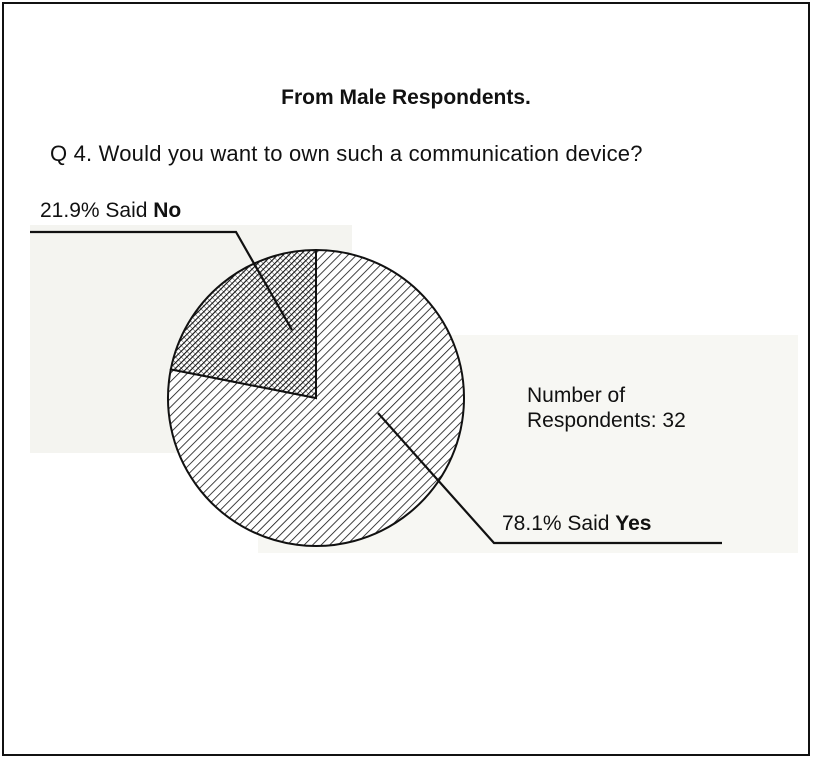 This screenshot has height=760, width=816. Describe the element at coordinates (633, 523) in the screenshot. I see `slice-label-yes-emphasis: Yes` at that location.